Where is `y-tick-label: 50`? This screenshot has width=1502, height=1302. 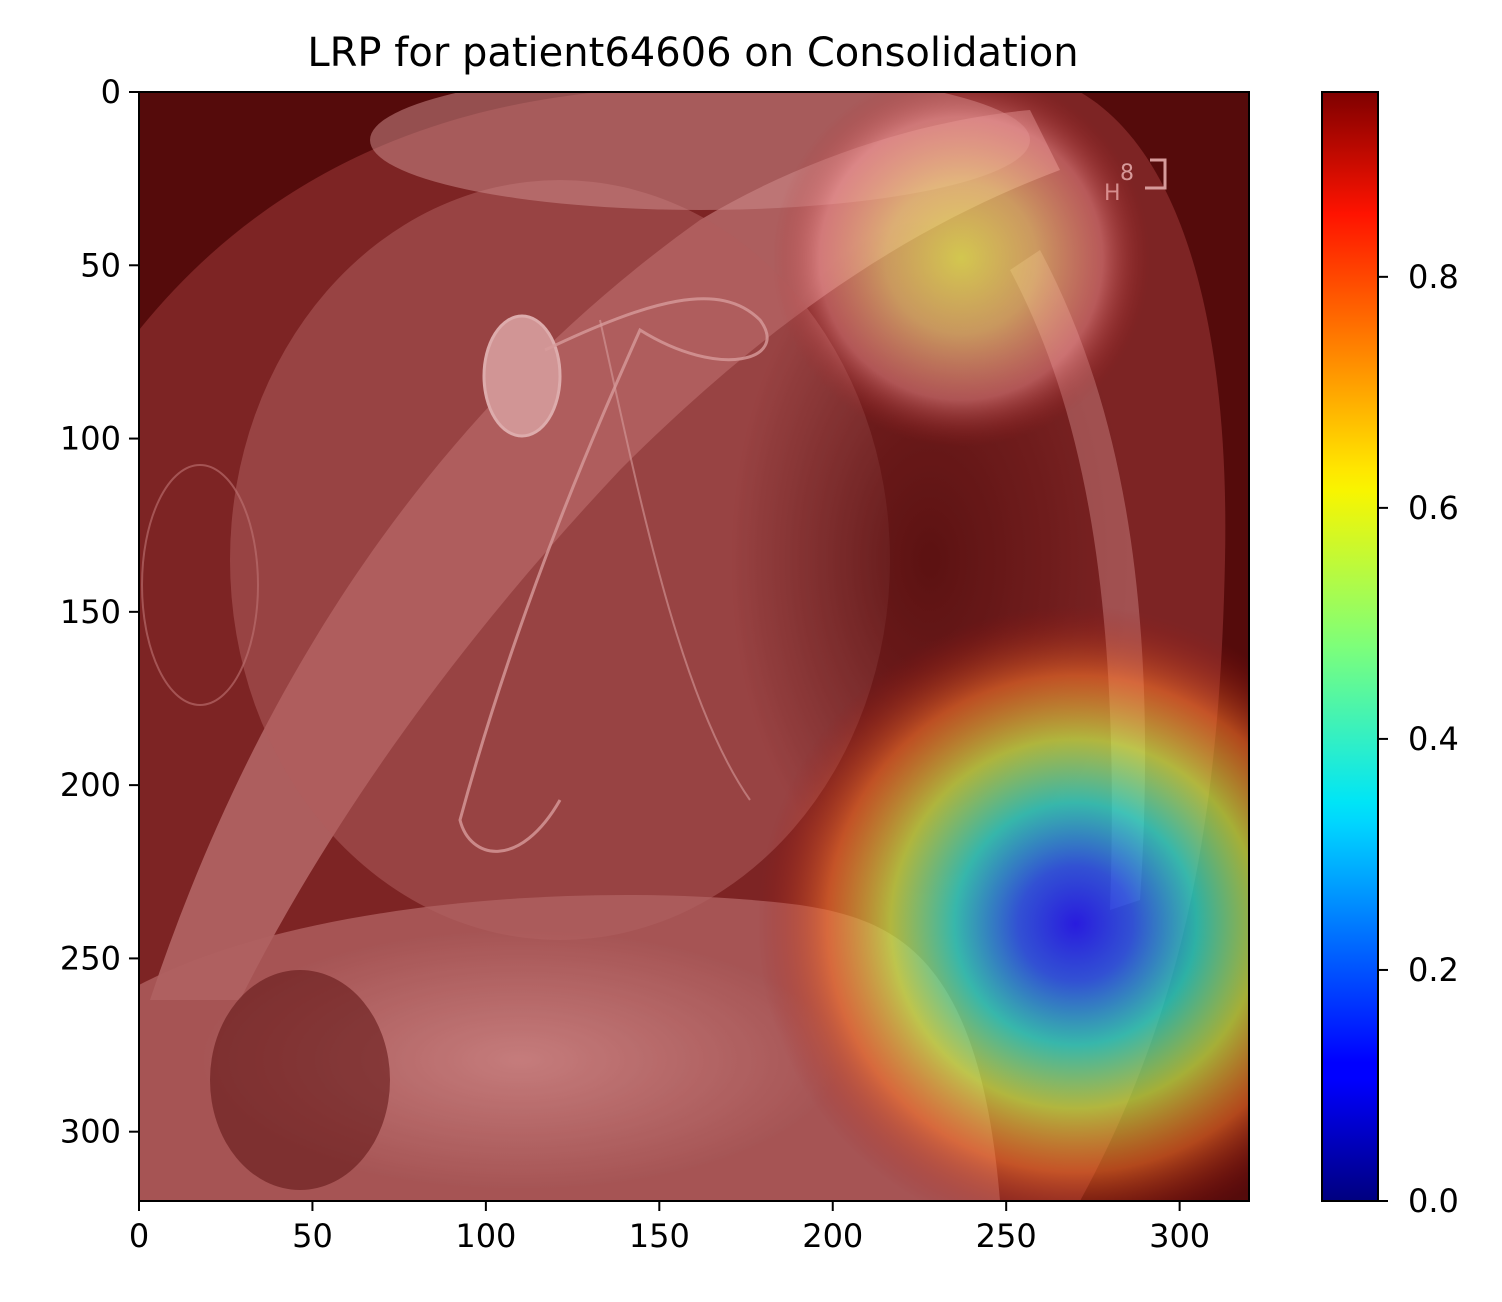
y-tick-label: 50 is located at coordinates (100, 265).